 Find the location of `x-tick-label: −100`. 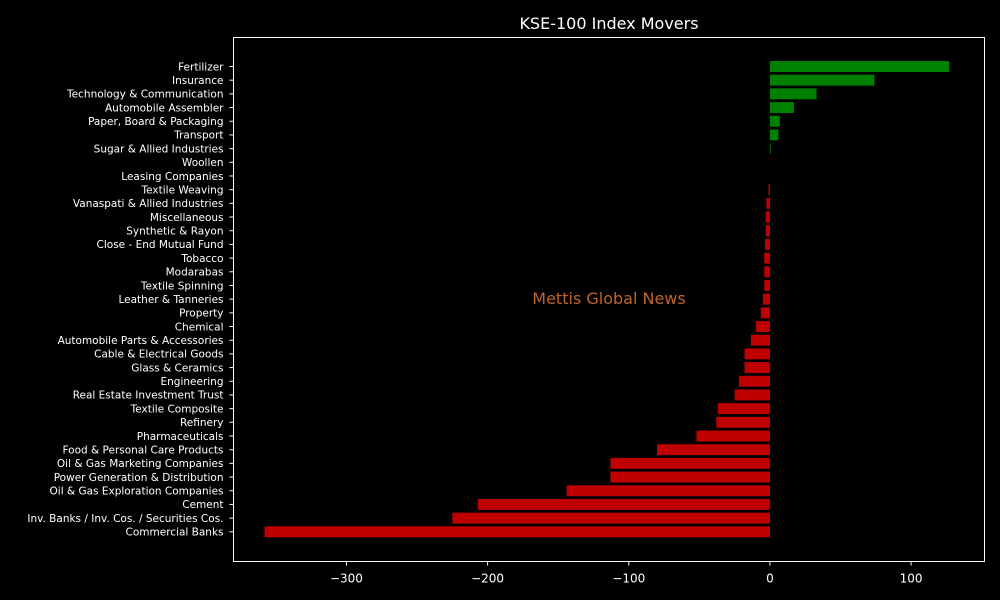

x-tick-label: −100 is located at coordinates (628, 579).